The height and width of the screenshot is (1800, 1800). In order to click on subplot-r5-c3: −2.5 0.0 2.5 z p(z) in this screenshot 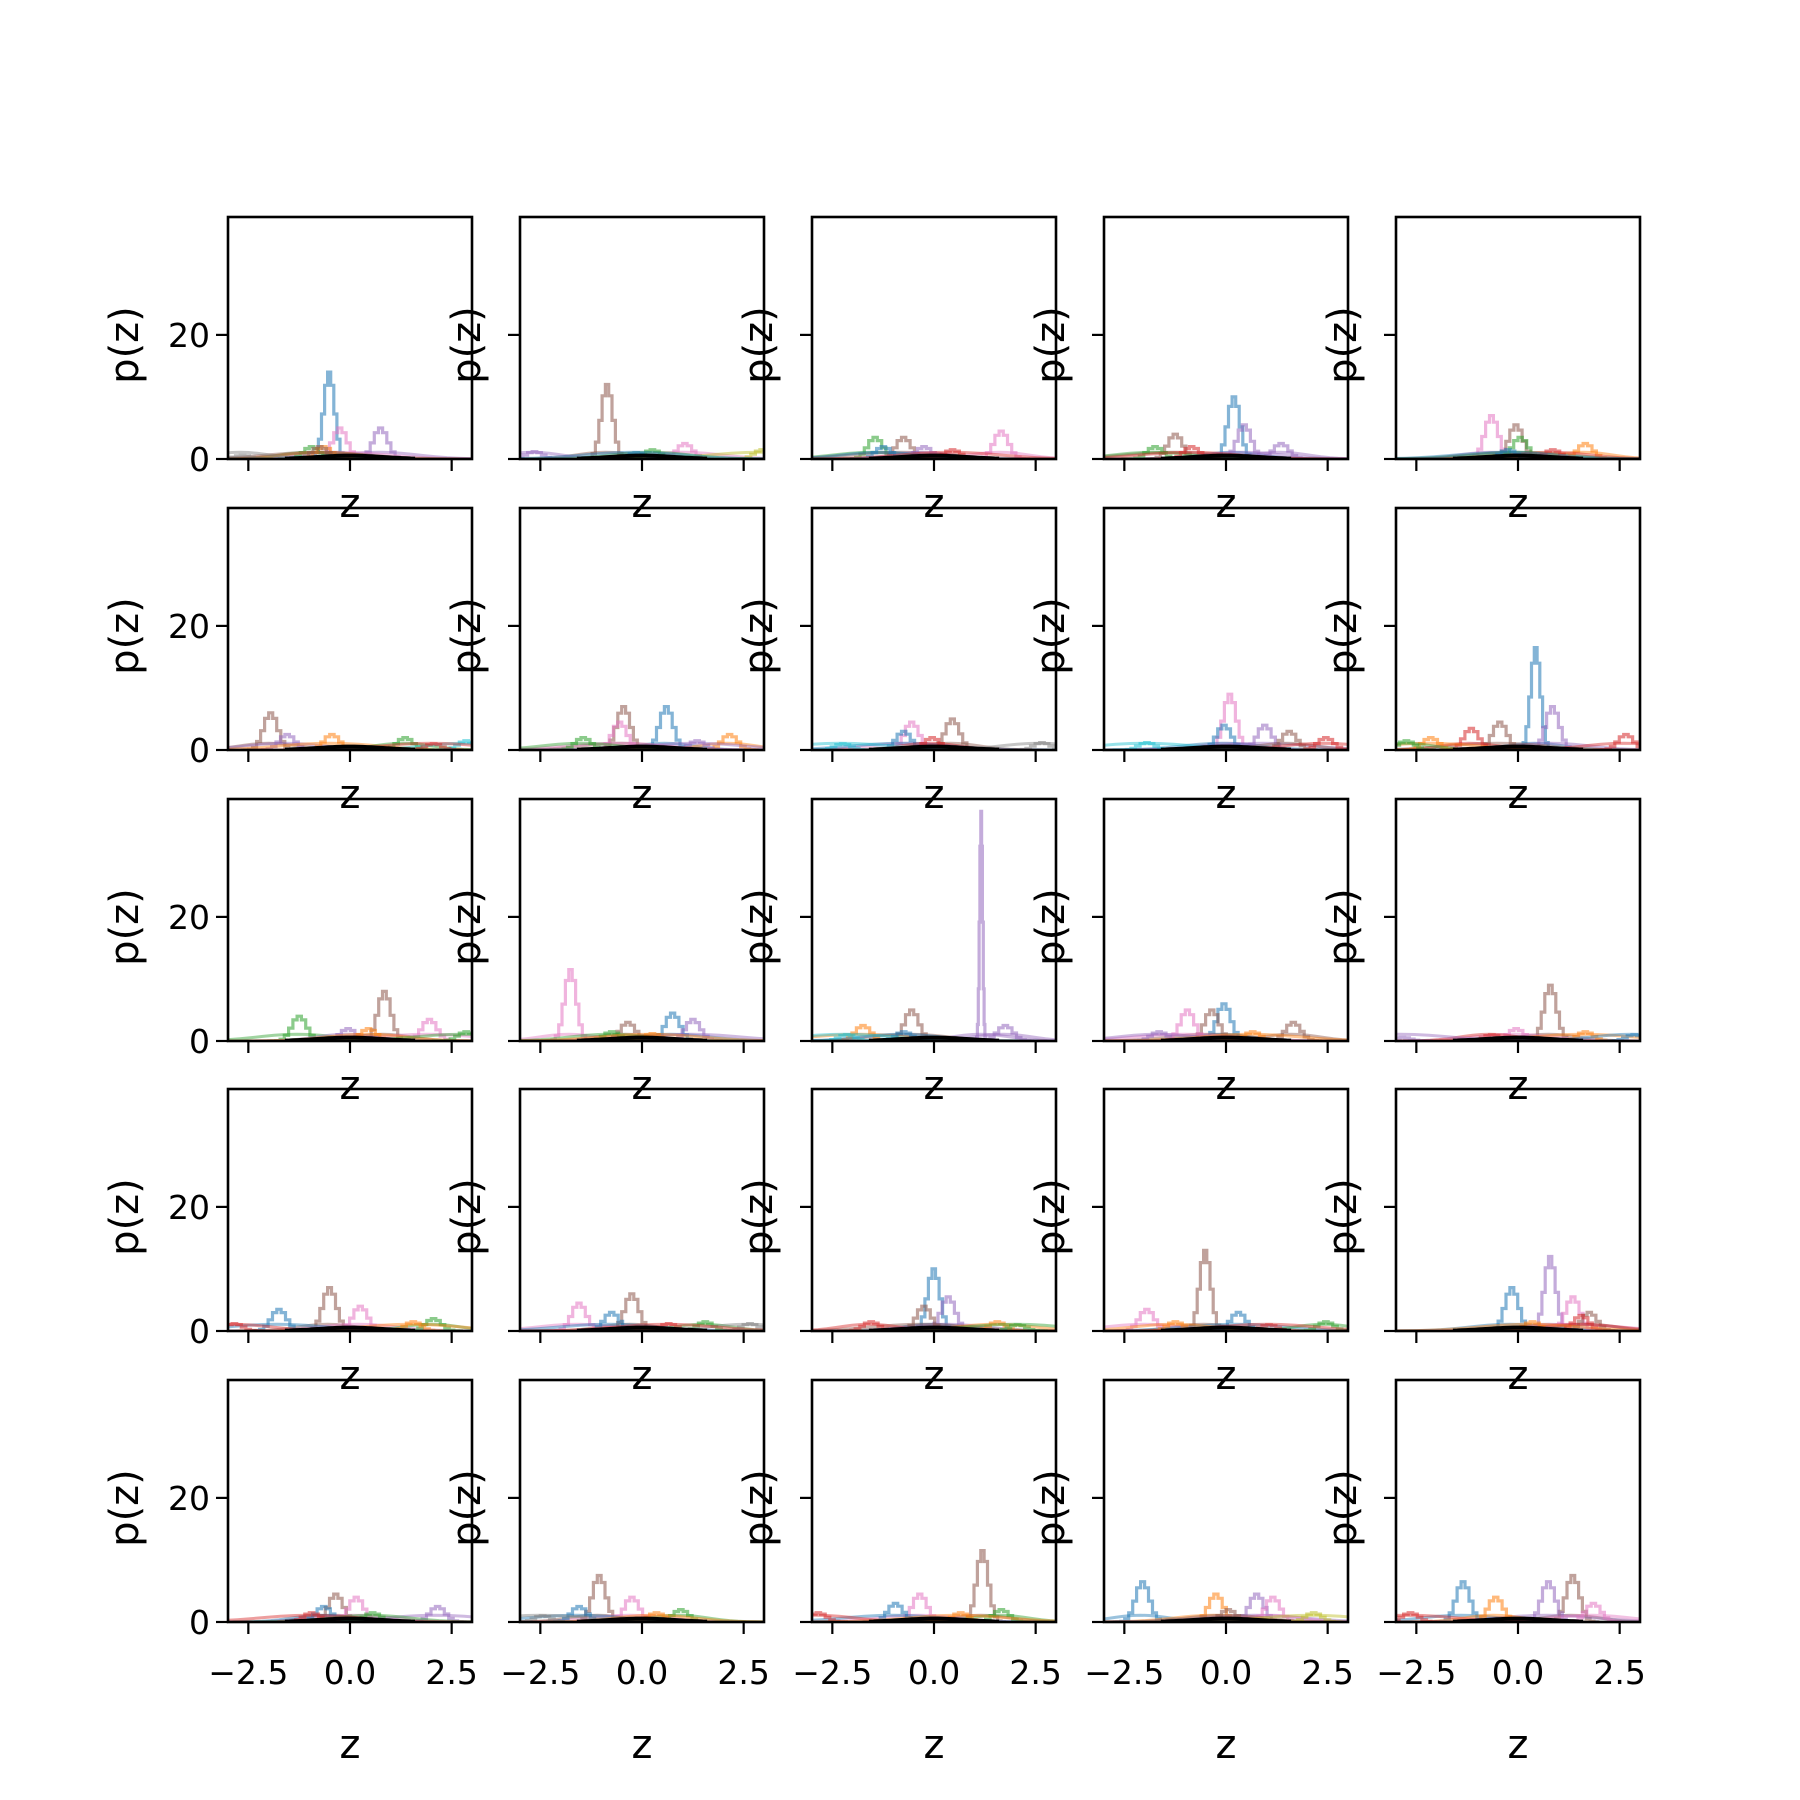, I will do `click(899, 1573)`.